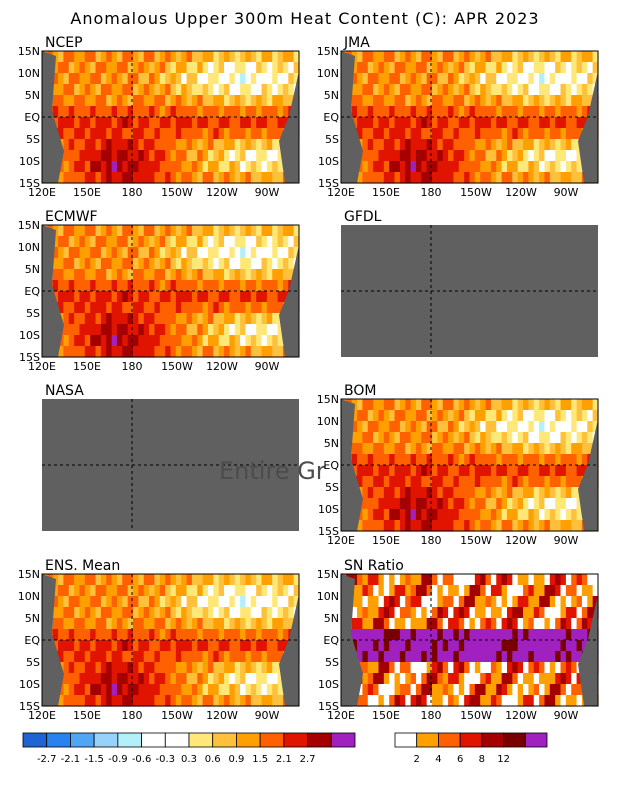 The image size is (618, 800). Describe the element at coordinates (476, 540) in the screenshot. I see `x-tick-label: 150W` at that location.